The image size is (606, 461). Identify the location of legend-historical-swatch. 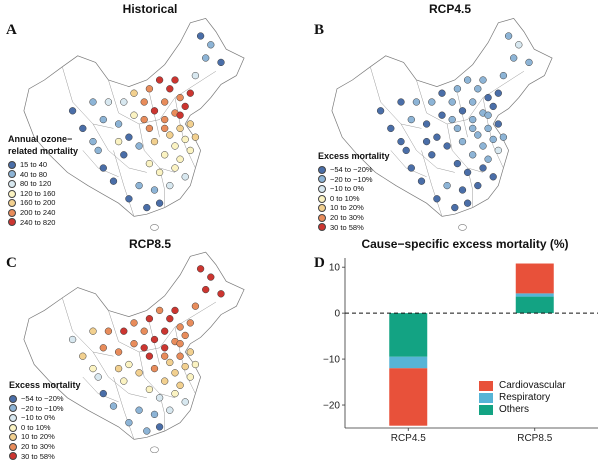
(12, 174).